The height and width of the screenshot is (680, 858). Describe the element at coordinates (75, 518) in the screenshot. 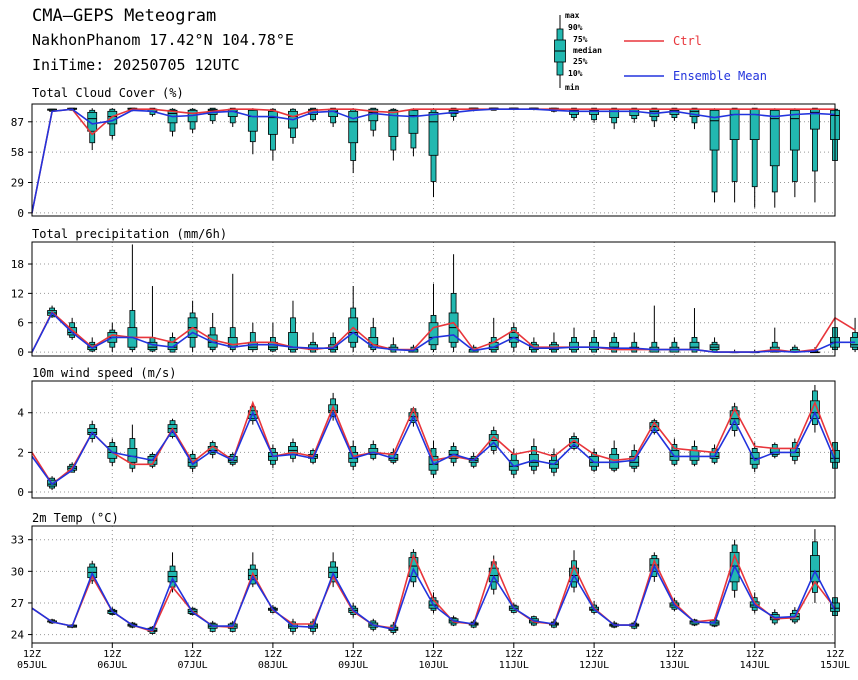

I see `panel-title-temperature: 2m Temp (°C)` at that location.